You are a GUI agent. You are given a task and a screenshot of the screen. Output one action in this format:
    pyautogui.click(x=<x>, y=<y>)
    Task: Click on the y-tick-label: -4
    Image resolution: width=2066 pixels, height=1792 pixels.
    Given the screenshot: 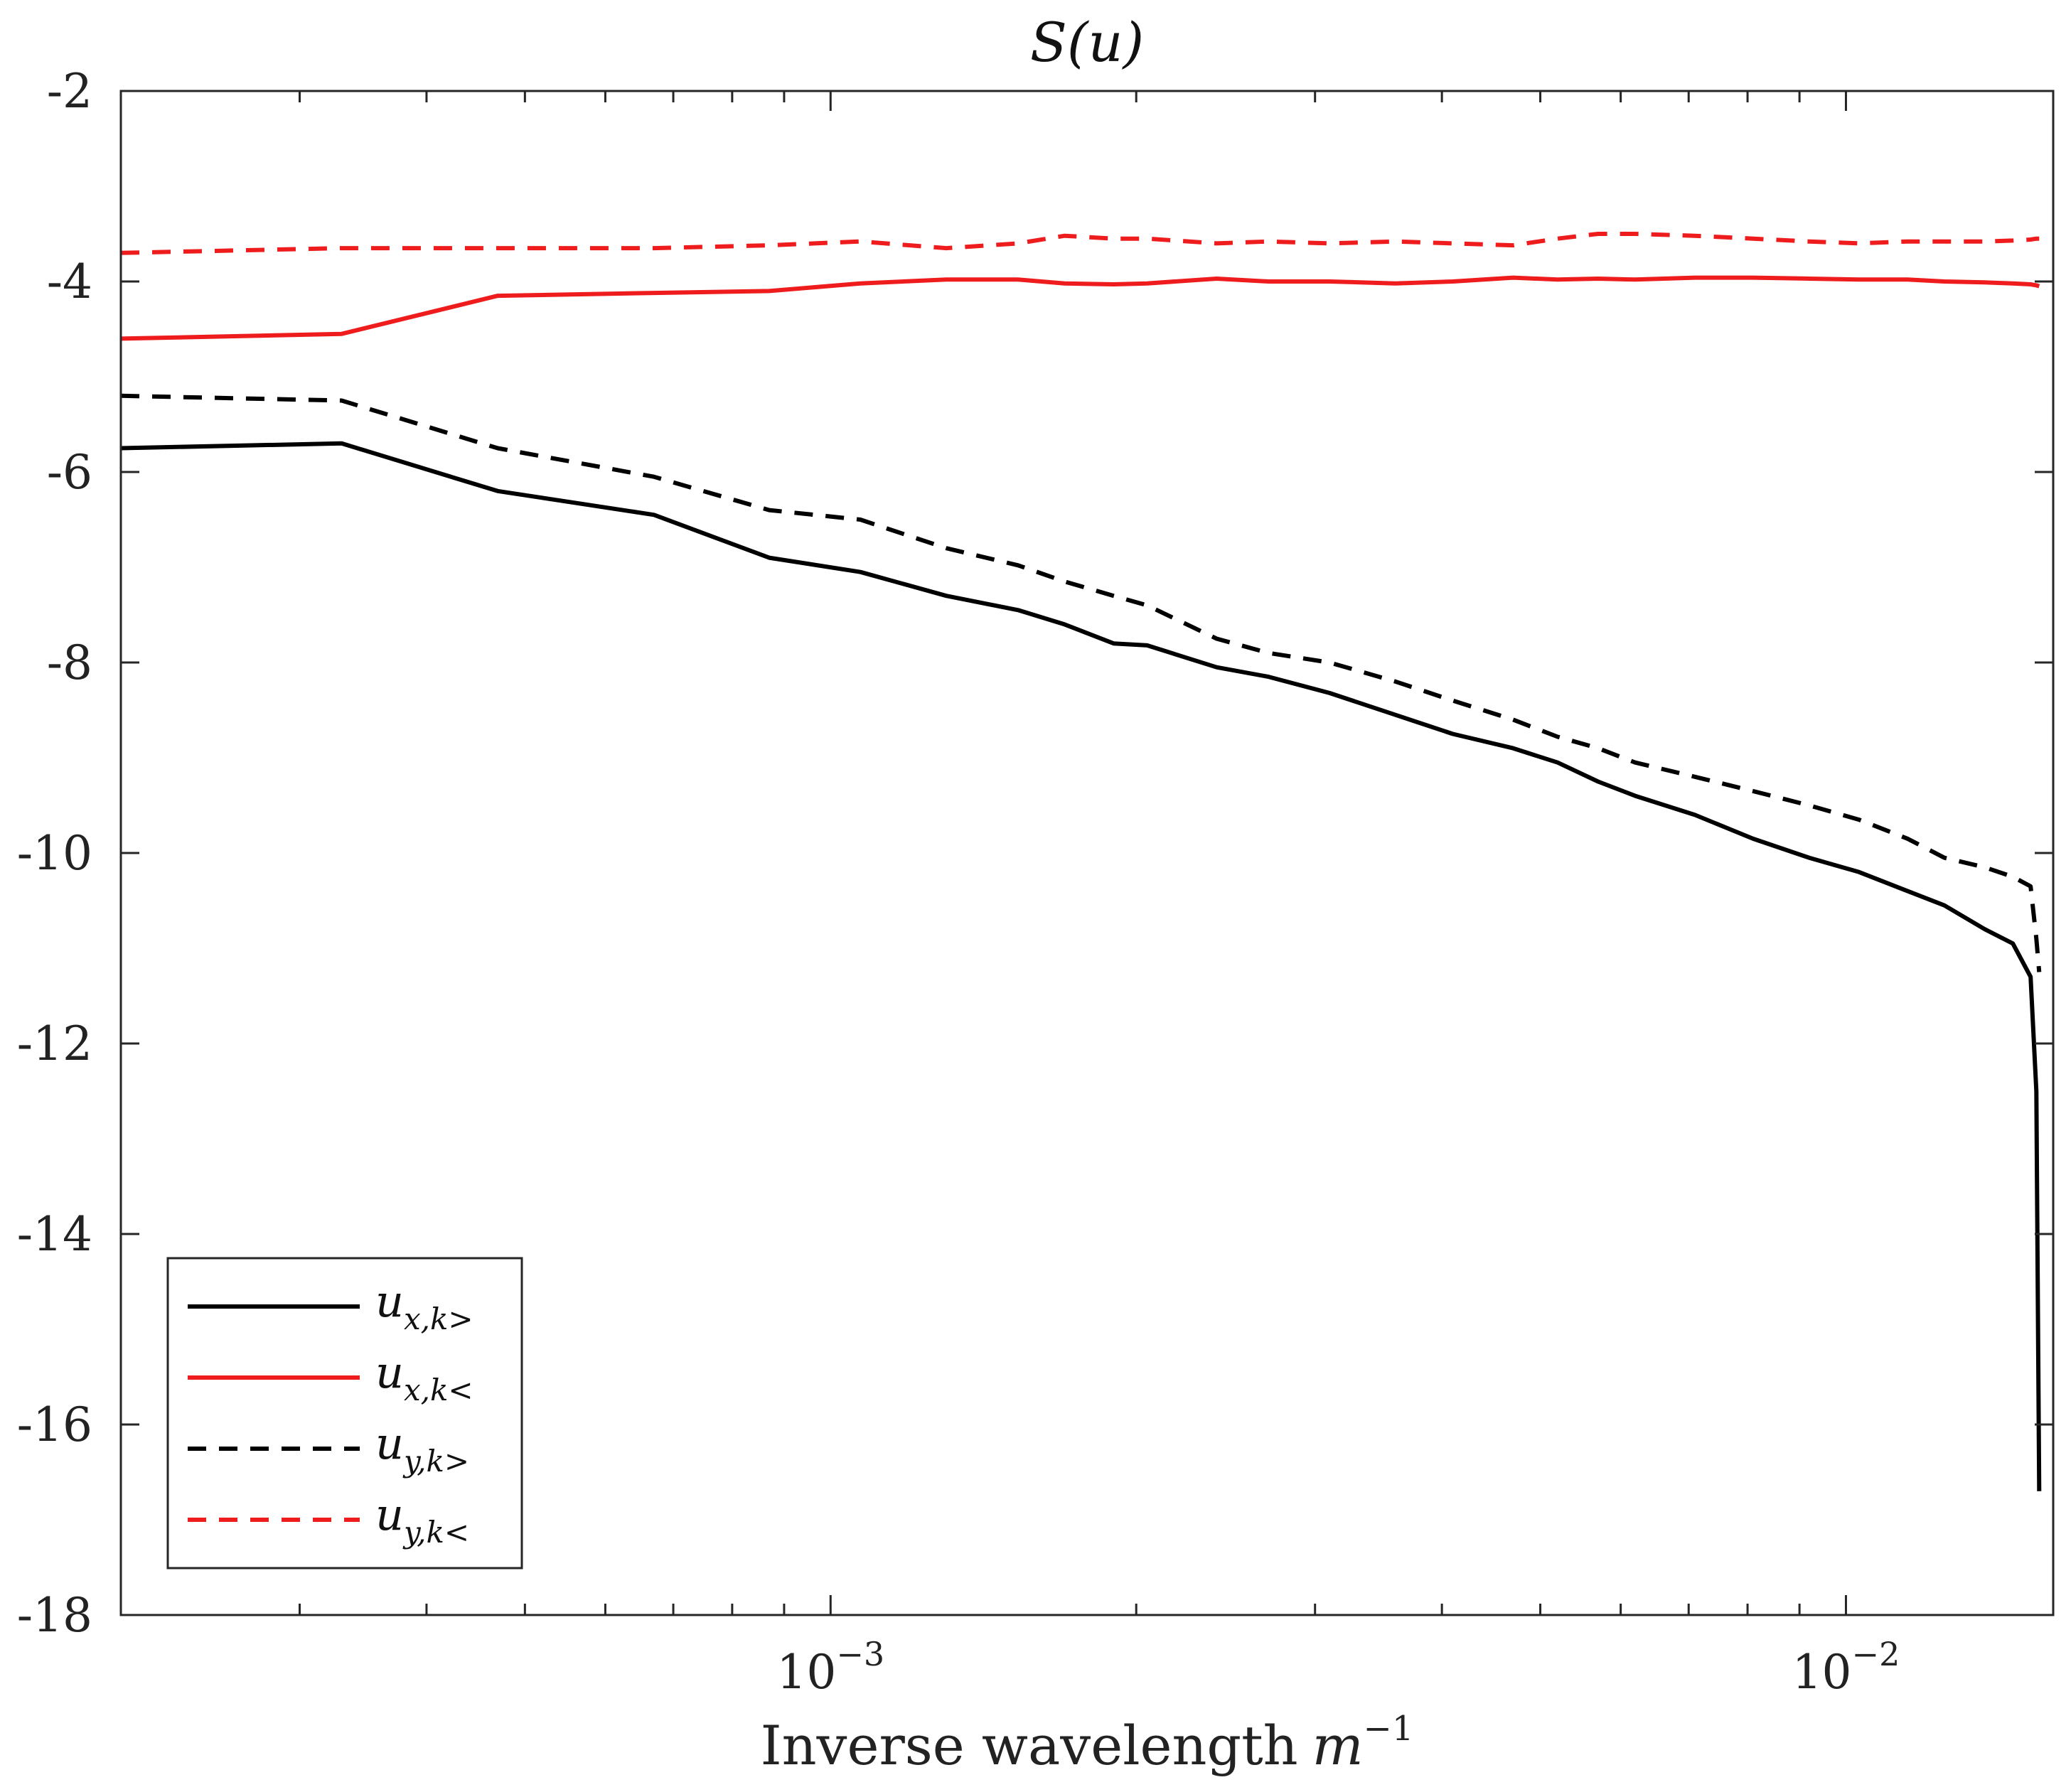 What is the action you would take?
    pyautogui.click(x=70, y=281)
    